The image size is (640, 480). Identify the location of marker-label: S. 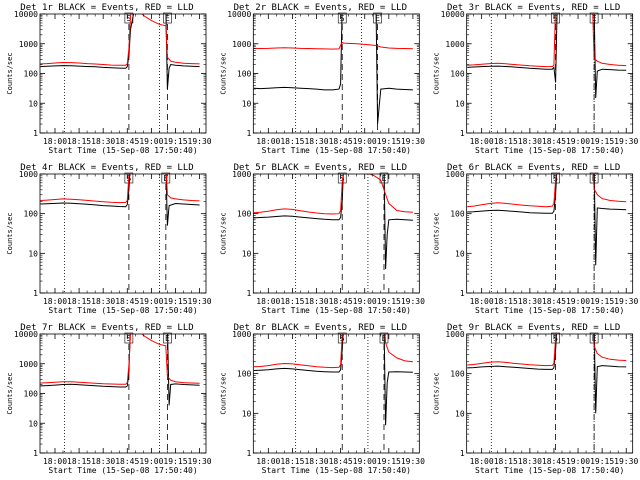
(128, 338).